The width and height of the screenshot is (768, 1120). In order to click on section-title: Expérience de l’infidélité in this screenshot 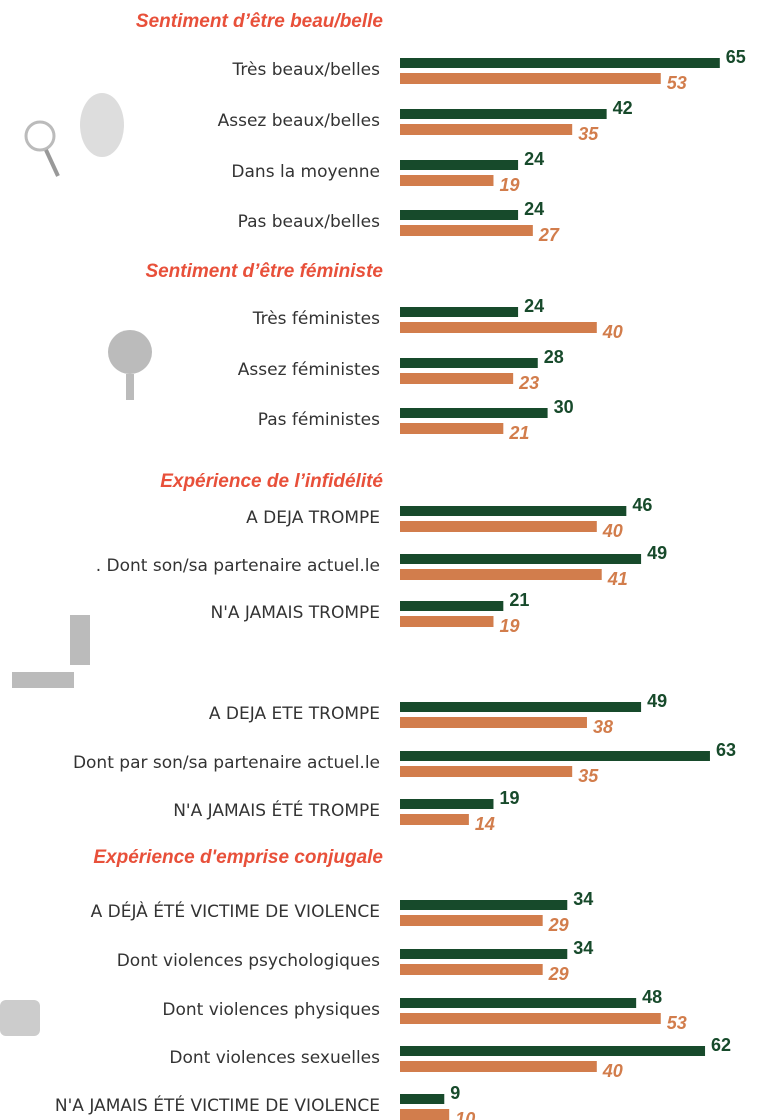, I will do `click(271, 481)`.